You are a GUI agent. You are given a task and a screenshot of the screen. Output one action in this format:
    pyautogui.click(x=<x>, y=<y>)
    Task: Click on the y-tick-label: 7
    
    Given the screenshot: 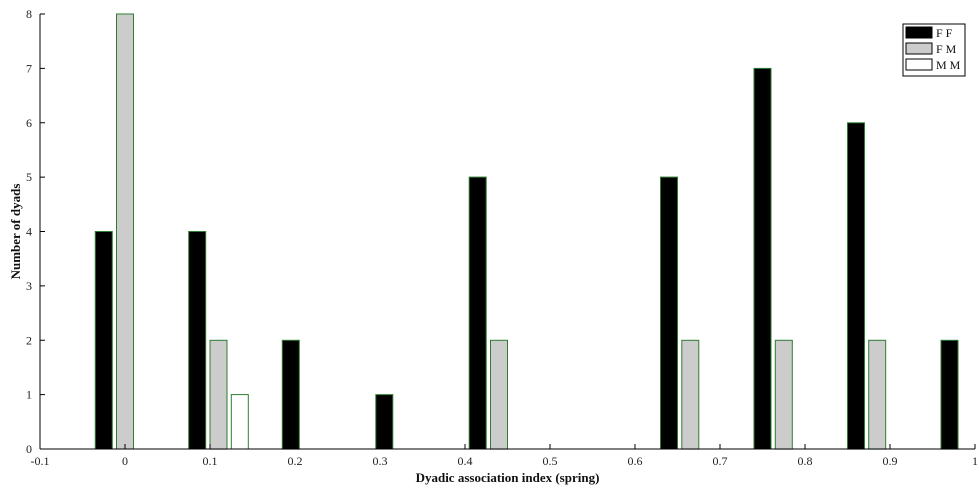 What is the action you would take?
    pyautogui.click(x=29, y=68)
    